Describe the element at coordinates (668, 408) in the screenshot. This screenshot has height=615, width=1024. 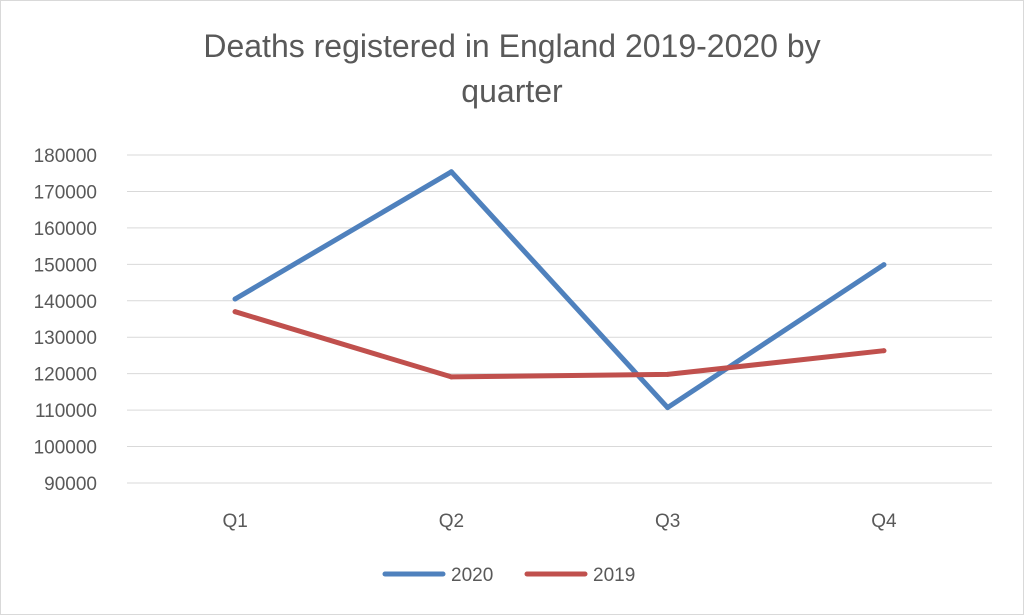
I see `data-point-2020-Q3` at that location.